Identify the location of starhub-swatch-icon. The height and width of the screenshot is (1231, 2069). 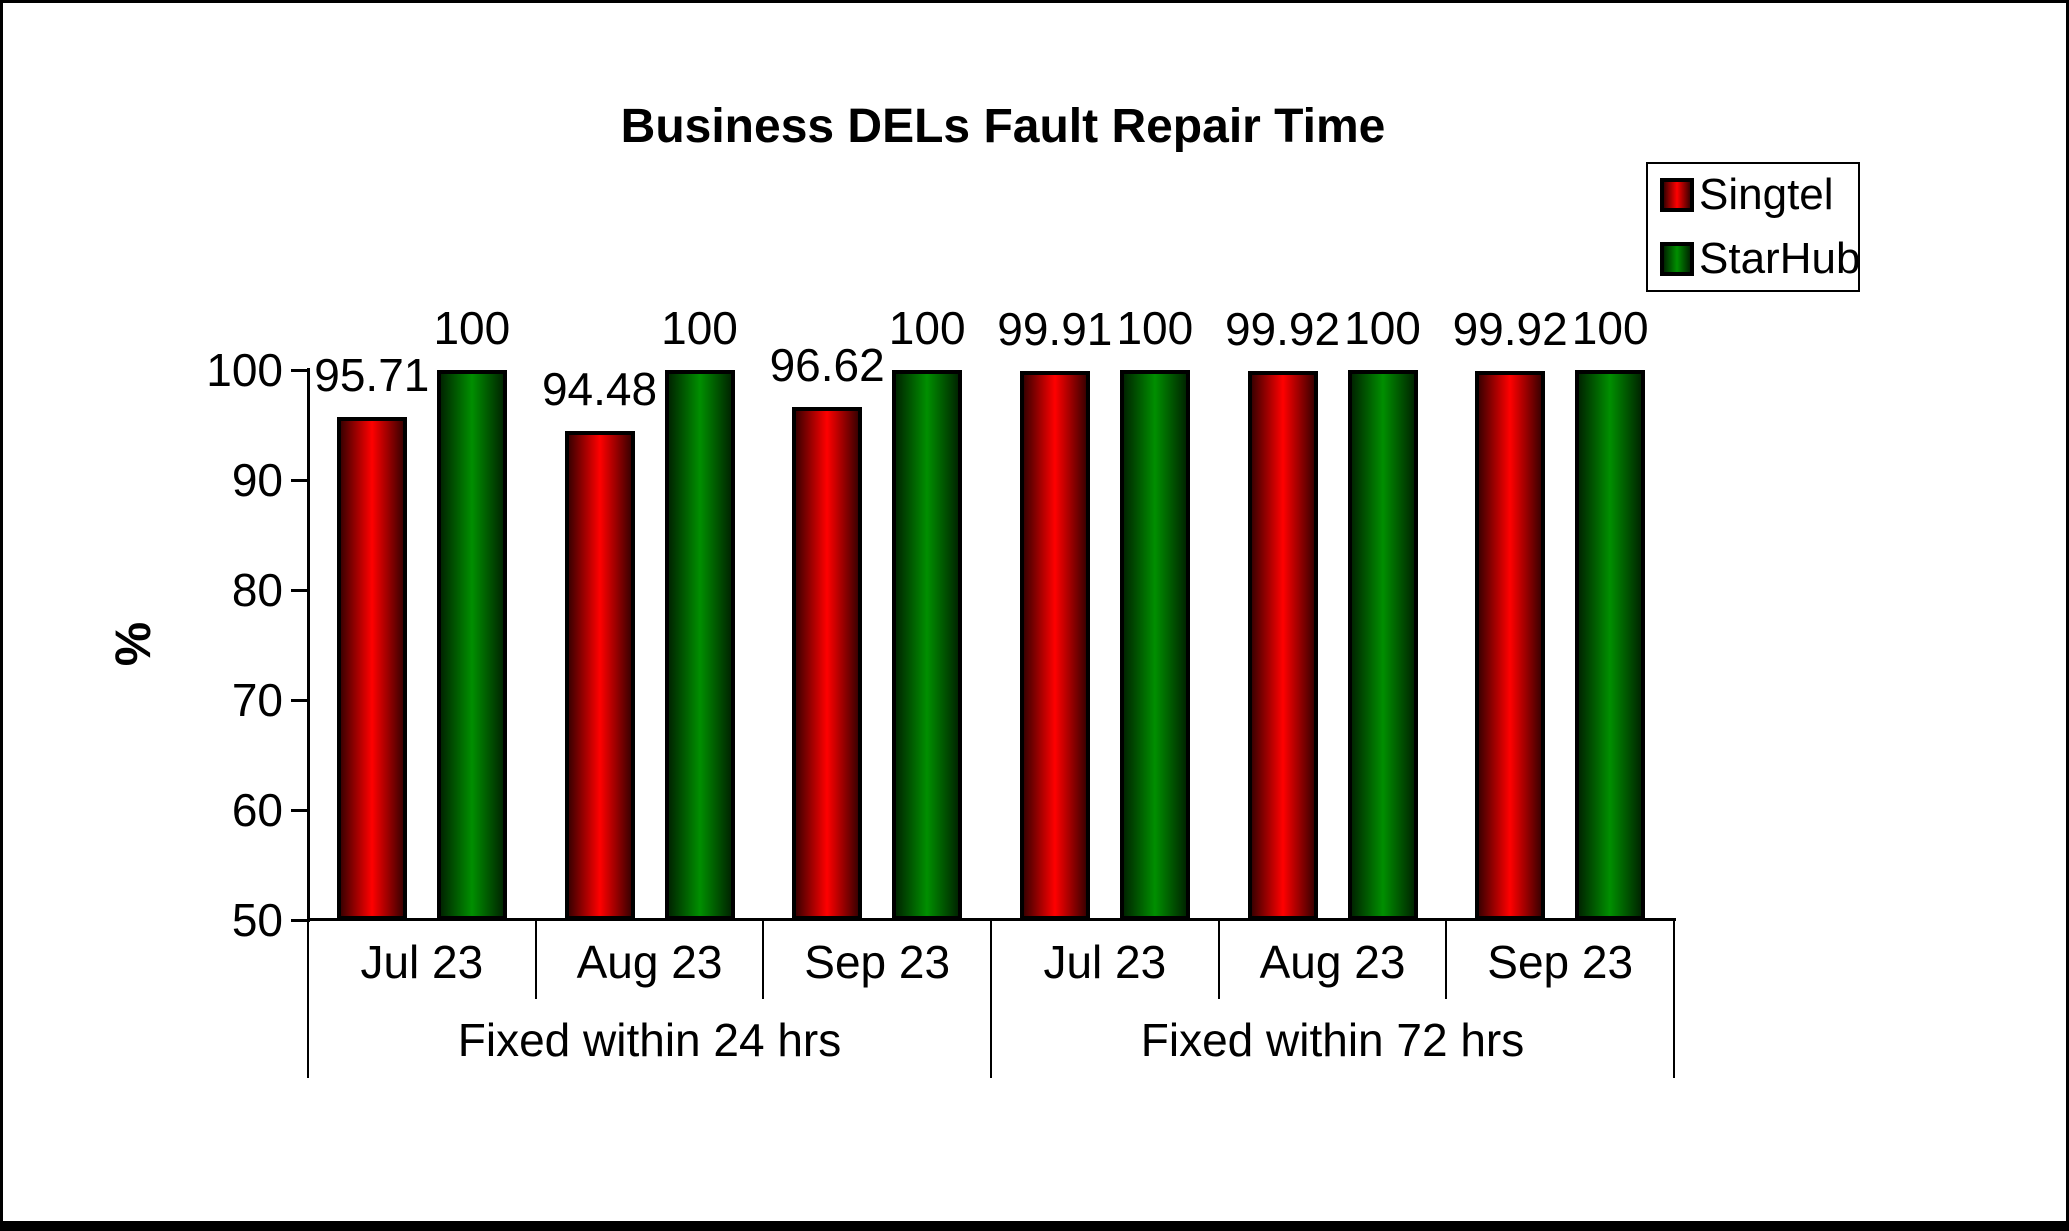
(1677, 259).